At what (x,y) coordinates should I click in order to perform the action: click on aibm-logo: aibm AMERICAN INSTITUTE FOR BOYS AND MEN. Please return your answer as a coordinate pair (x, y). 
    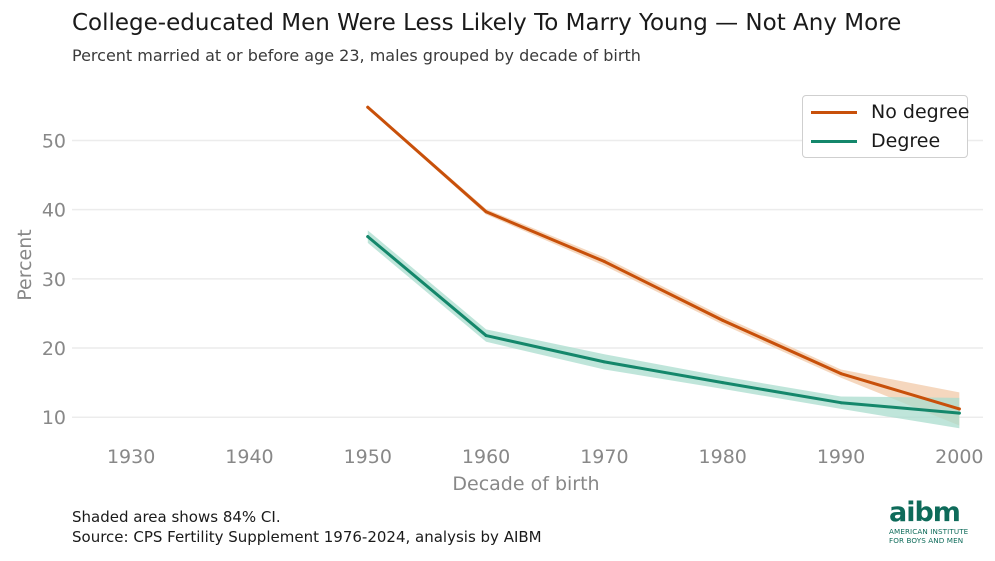
    Looking at the image, I should click on (939, 521).